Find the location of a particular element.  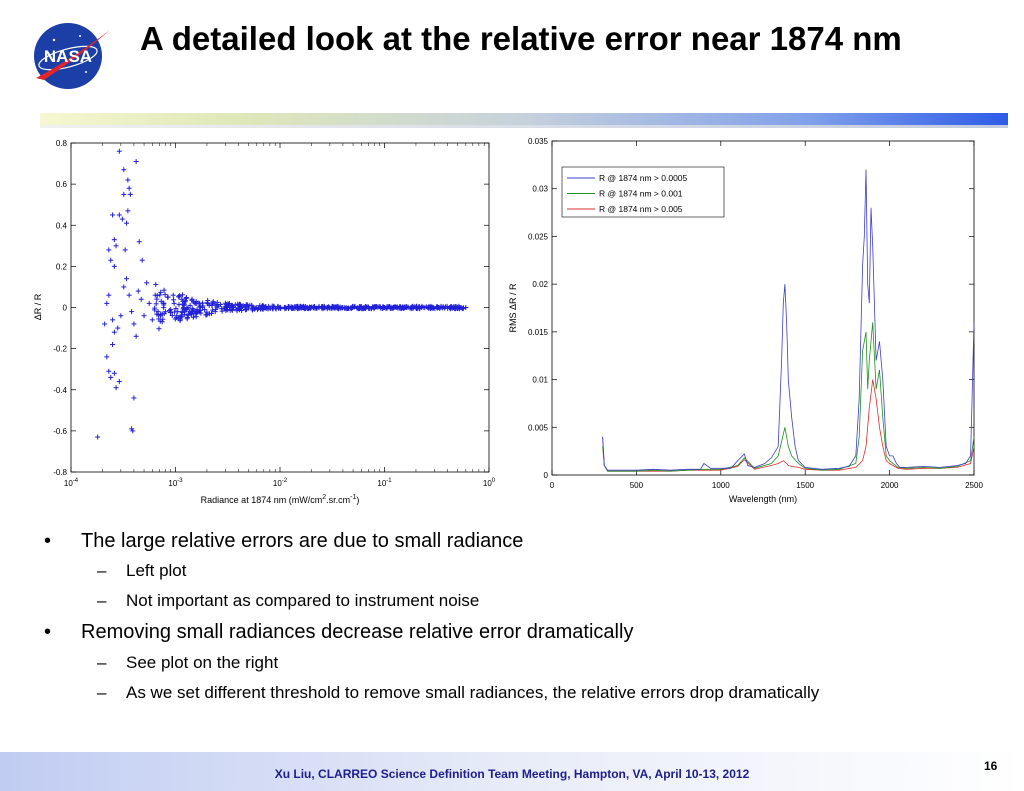

y-tick-label: 0.8 is located at coordinates (62, 143).